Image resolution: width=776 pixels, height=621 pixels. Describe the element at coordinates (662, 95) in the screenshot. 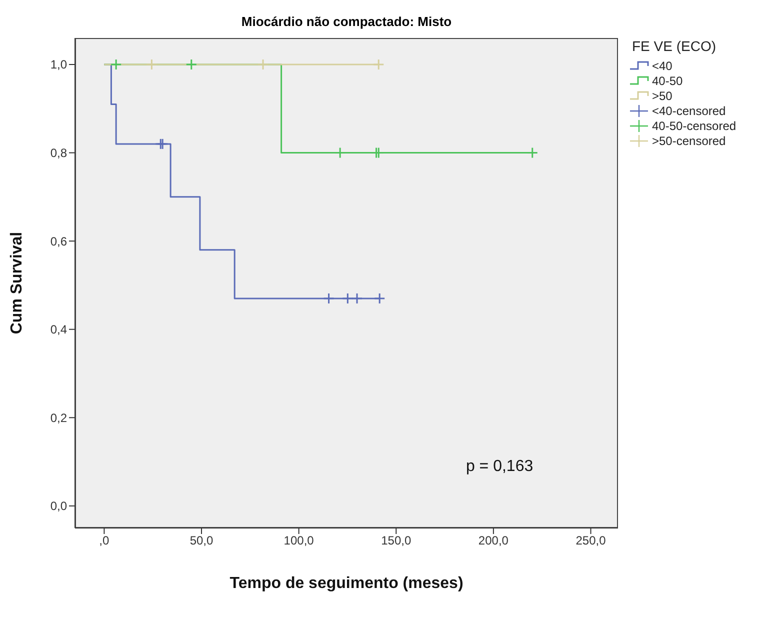

I see `legend-label: >50` at that location.